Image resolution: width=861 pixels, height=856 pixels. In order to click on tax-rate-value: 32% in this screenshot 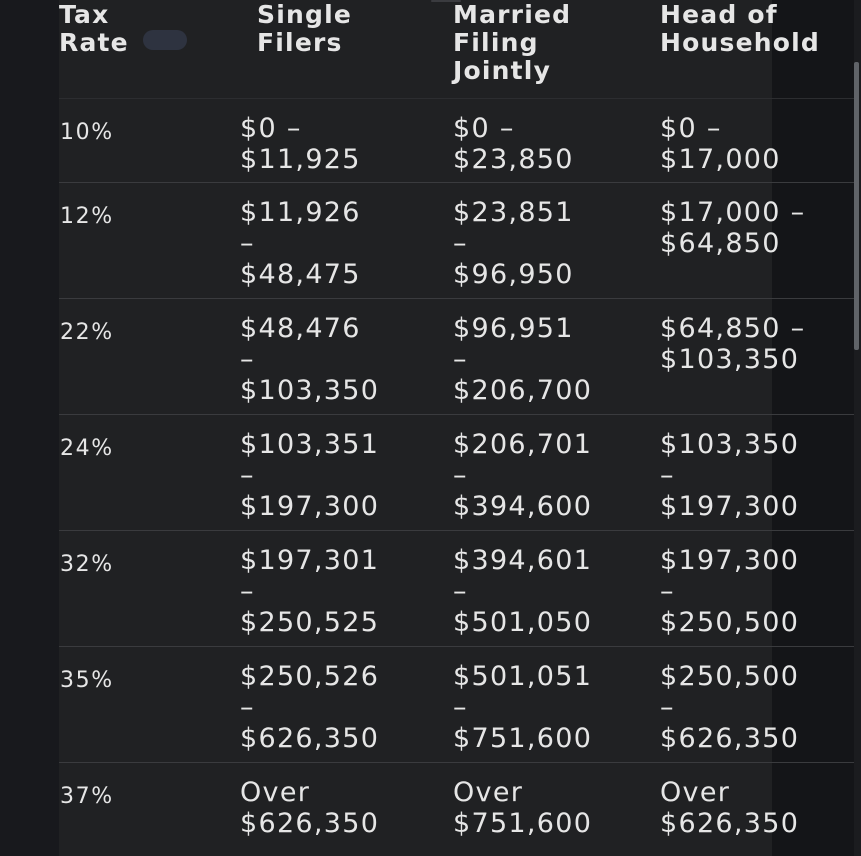, I will do `click(87, 564)`.